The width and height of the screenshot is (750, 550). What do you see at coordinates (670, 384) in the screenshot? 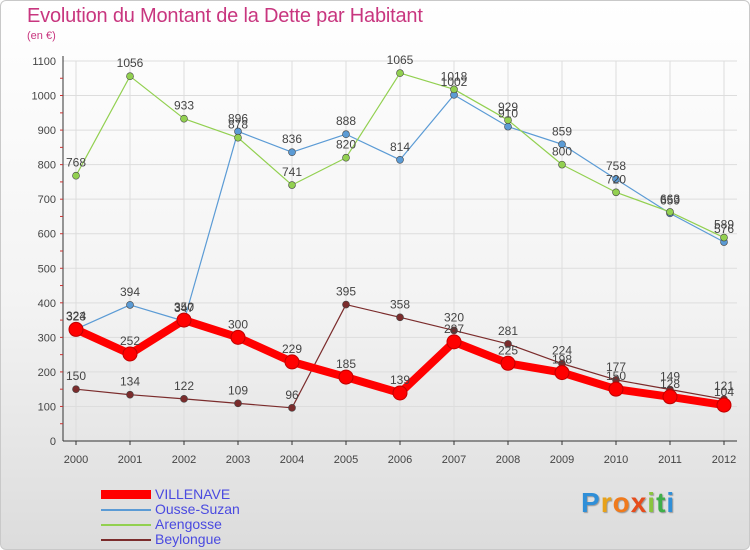
I see `data-label: 128` at bounding box center [670, 384].